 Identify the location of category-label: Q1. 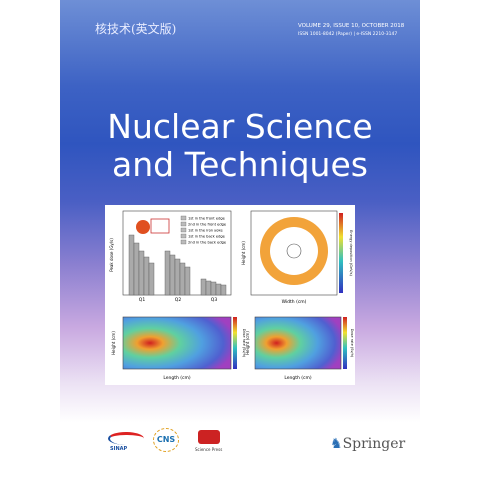
(142, 300).